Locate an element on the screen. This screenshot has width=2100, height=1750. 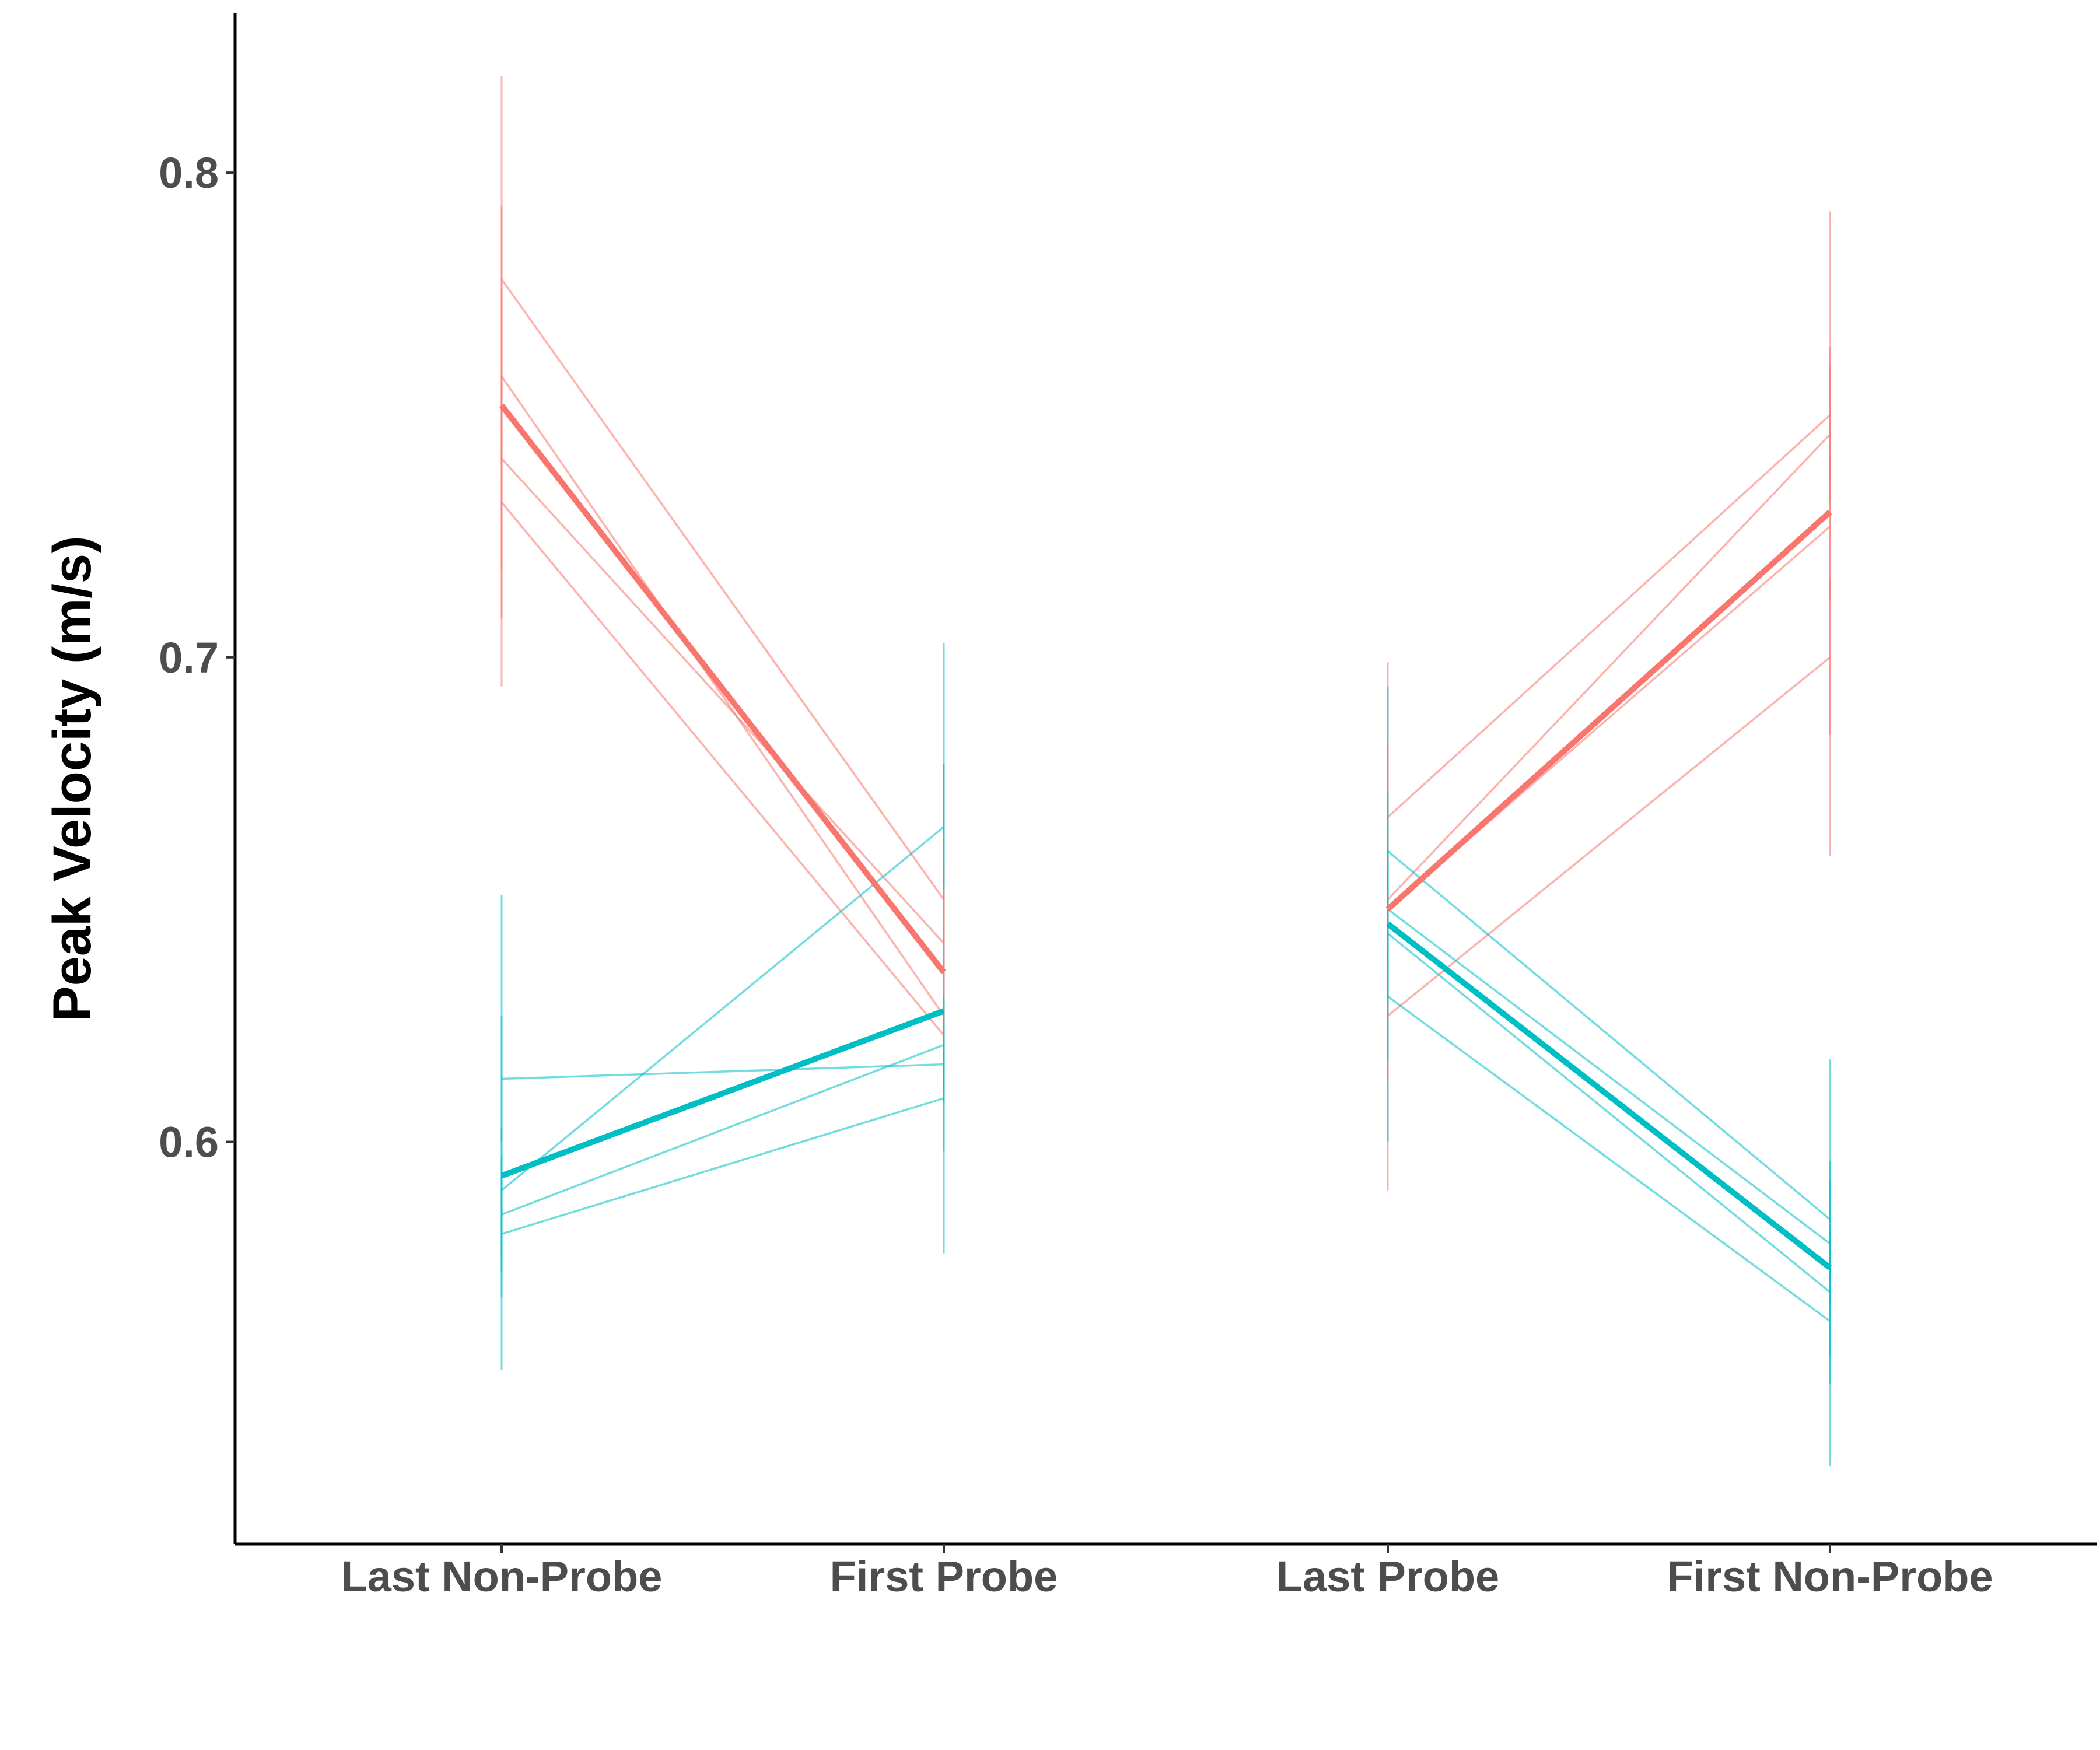
y-axis-title: Peak Velocity (m/s) is located at coordinates (72, 779).